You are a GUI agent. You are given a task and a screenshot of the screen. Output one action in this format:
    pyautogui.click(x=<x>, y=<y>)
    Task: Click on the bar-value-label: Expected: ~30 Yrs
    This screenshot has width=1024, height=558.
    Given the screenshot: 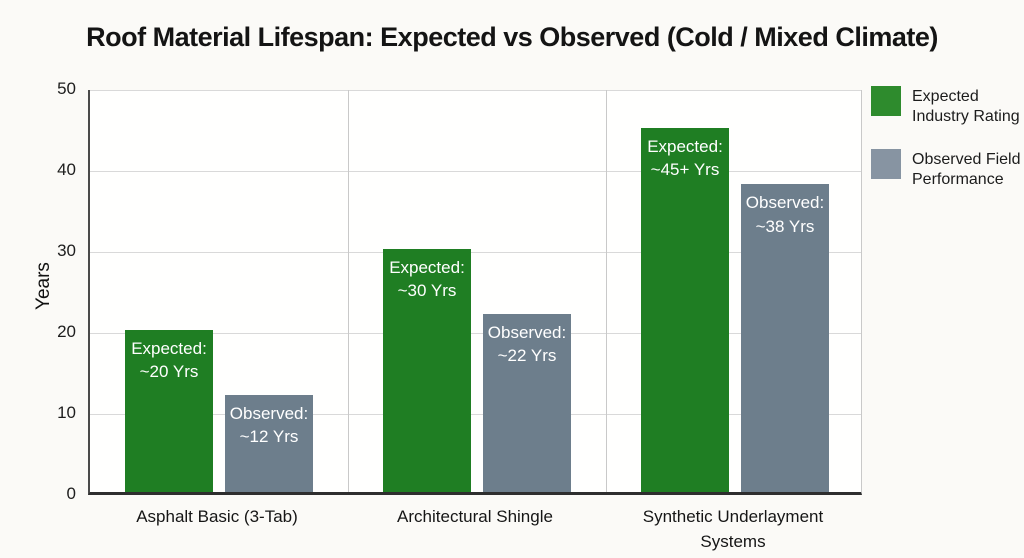 What is the action you would take?
    pyautogui.click(x=427, y=279)
    